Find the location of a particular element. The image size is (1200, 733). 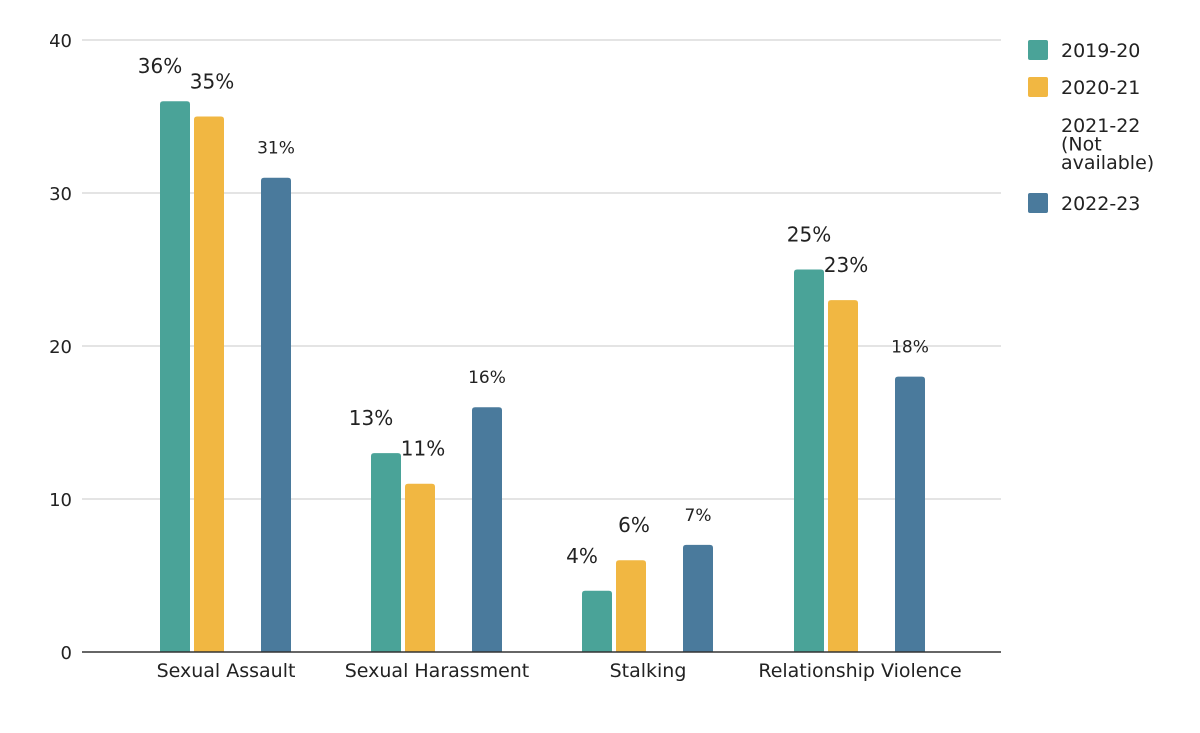

data-label: 13% is located at coordinates (371, 418).